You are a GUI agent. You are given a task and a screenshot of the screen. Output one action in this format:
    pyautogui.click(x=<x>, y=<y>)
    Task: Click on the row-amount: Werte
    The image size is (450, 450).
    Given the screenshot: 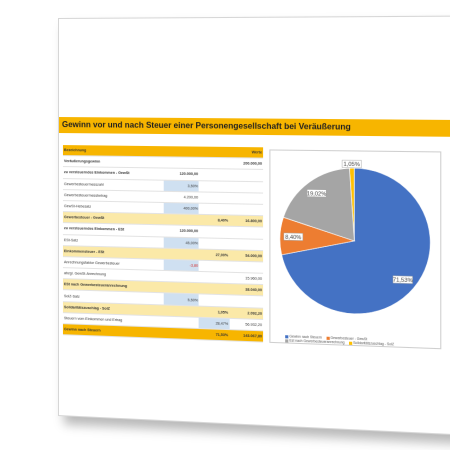 What is the action you would take?
    pyautogui.click(x=246, y=152)
    